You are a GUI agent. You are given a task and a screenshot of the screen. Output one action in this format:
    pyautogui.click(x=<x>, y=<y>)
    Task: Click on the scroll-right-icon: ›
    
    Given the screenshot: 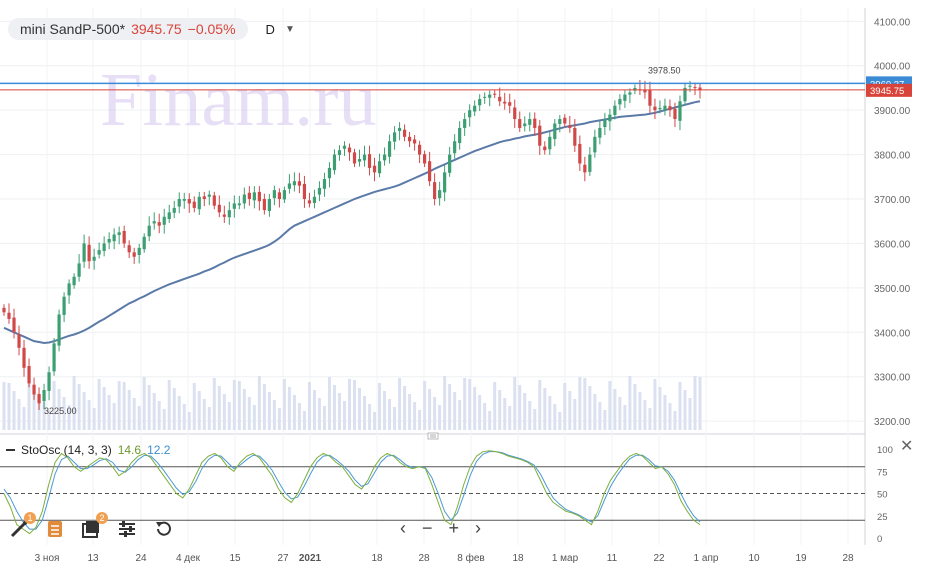 What is the action you would take?
    pyautogui.click(x=478, y=528)
    